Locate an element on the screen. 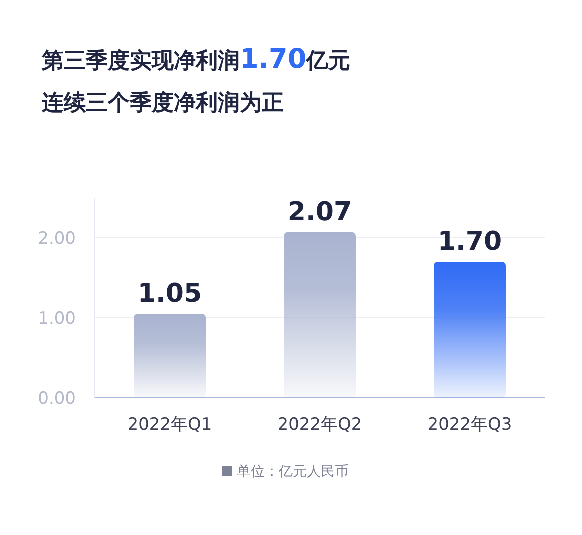 This screenshot has width=582, height=535. data-label: 1.05 is located at coordinates (170, 294).